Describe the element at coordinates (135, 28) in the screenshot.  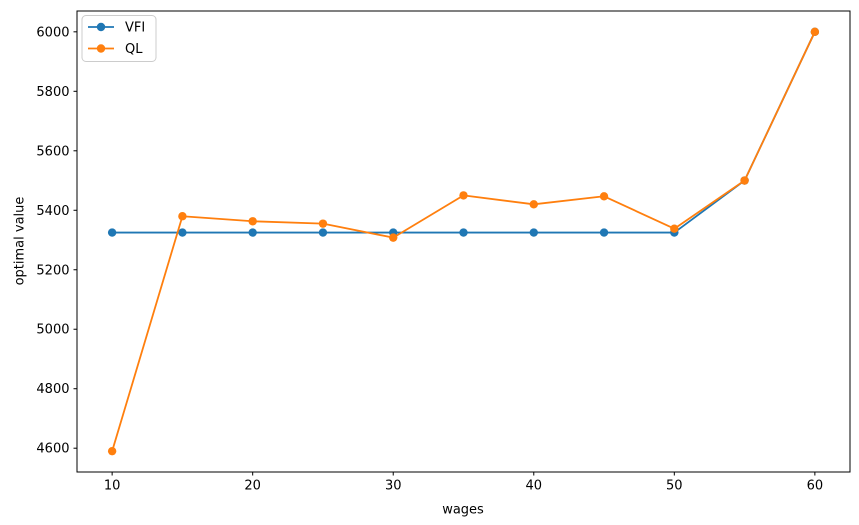
I see `legend-label-vfi: VFI` at that location.